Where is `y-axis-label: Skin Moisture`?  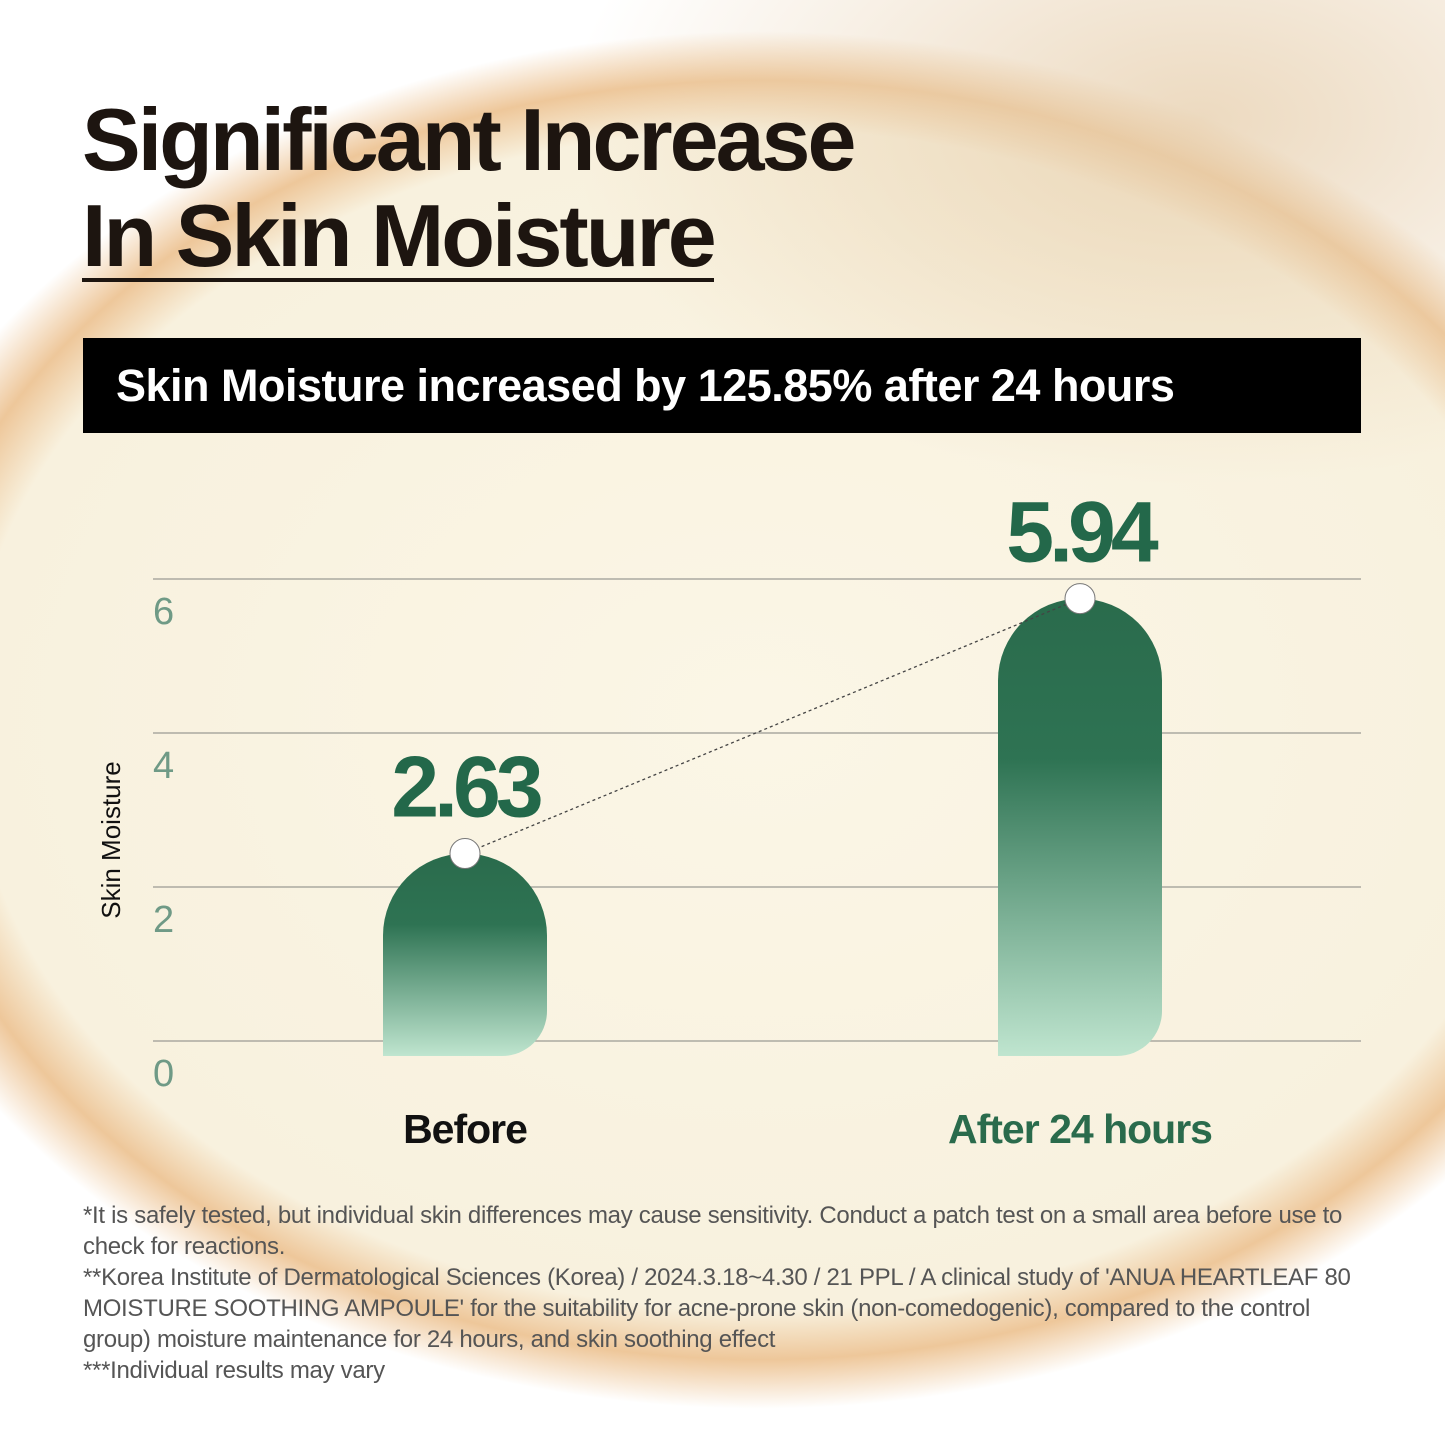
y-axis-label: Skin Moisture is located at coordinates (111, 840).